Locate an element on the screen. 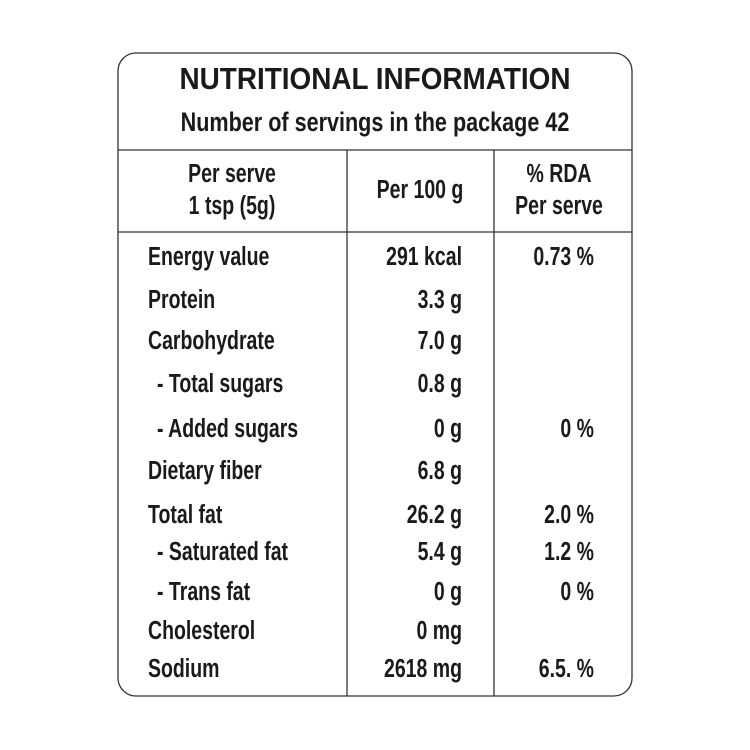 This screenshot has height=750, width=750. column-header: 1 tsp (5g) is located at coordinates (232, 204).